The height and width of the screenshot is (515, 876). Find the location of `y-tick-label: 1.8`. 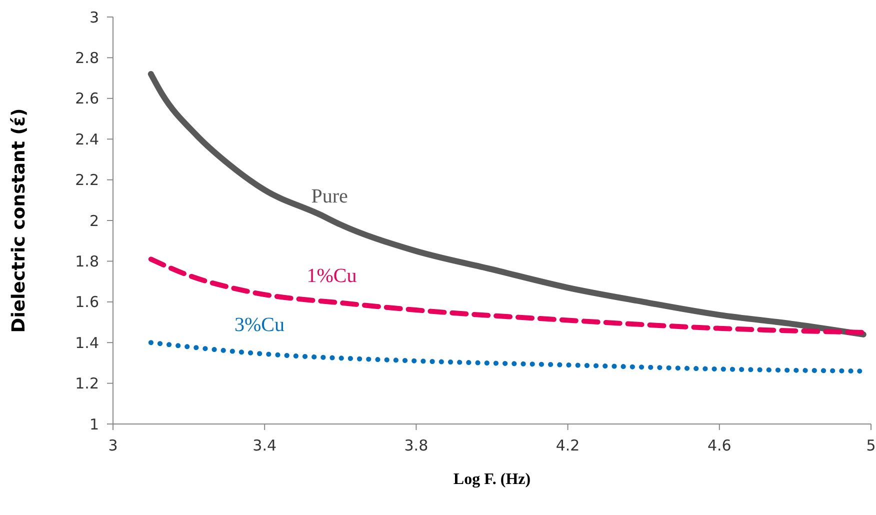

y-tick-label: 1.8 is located at coordinates (87, 261).